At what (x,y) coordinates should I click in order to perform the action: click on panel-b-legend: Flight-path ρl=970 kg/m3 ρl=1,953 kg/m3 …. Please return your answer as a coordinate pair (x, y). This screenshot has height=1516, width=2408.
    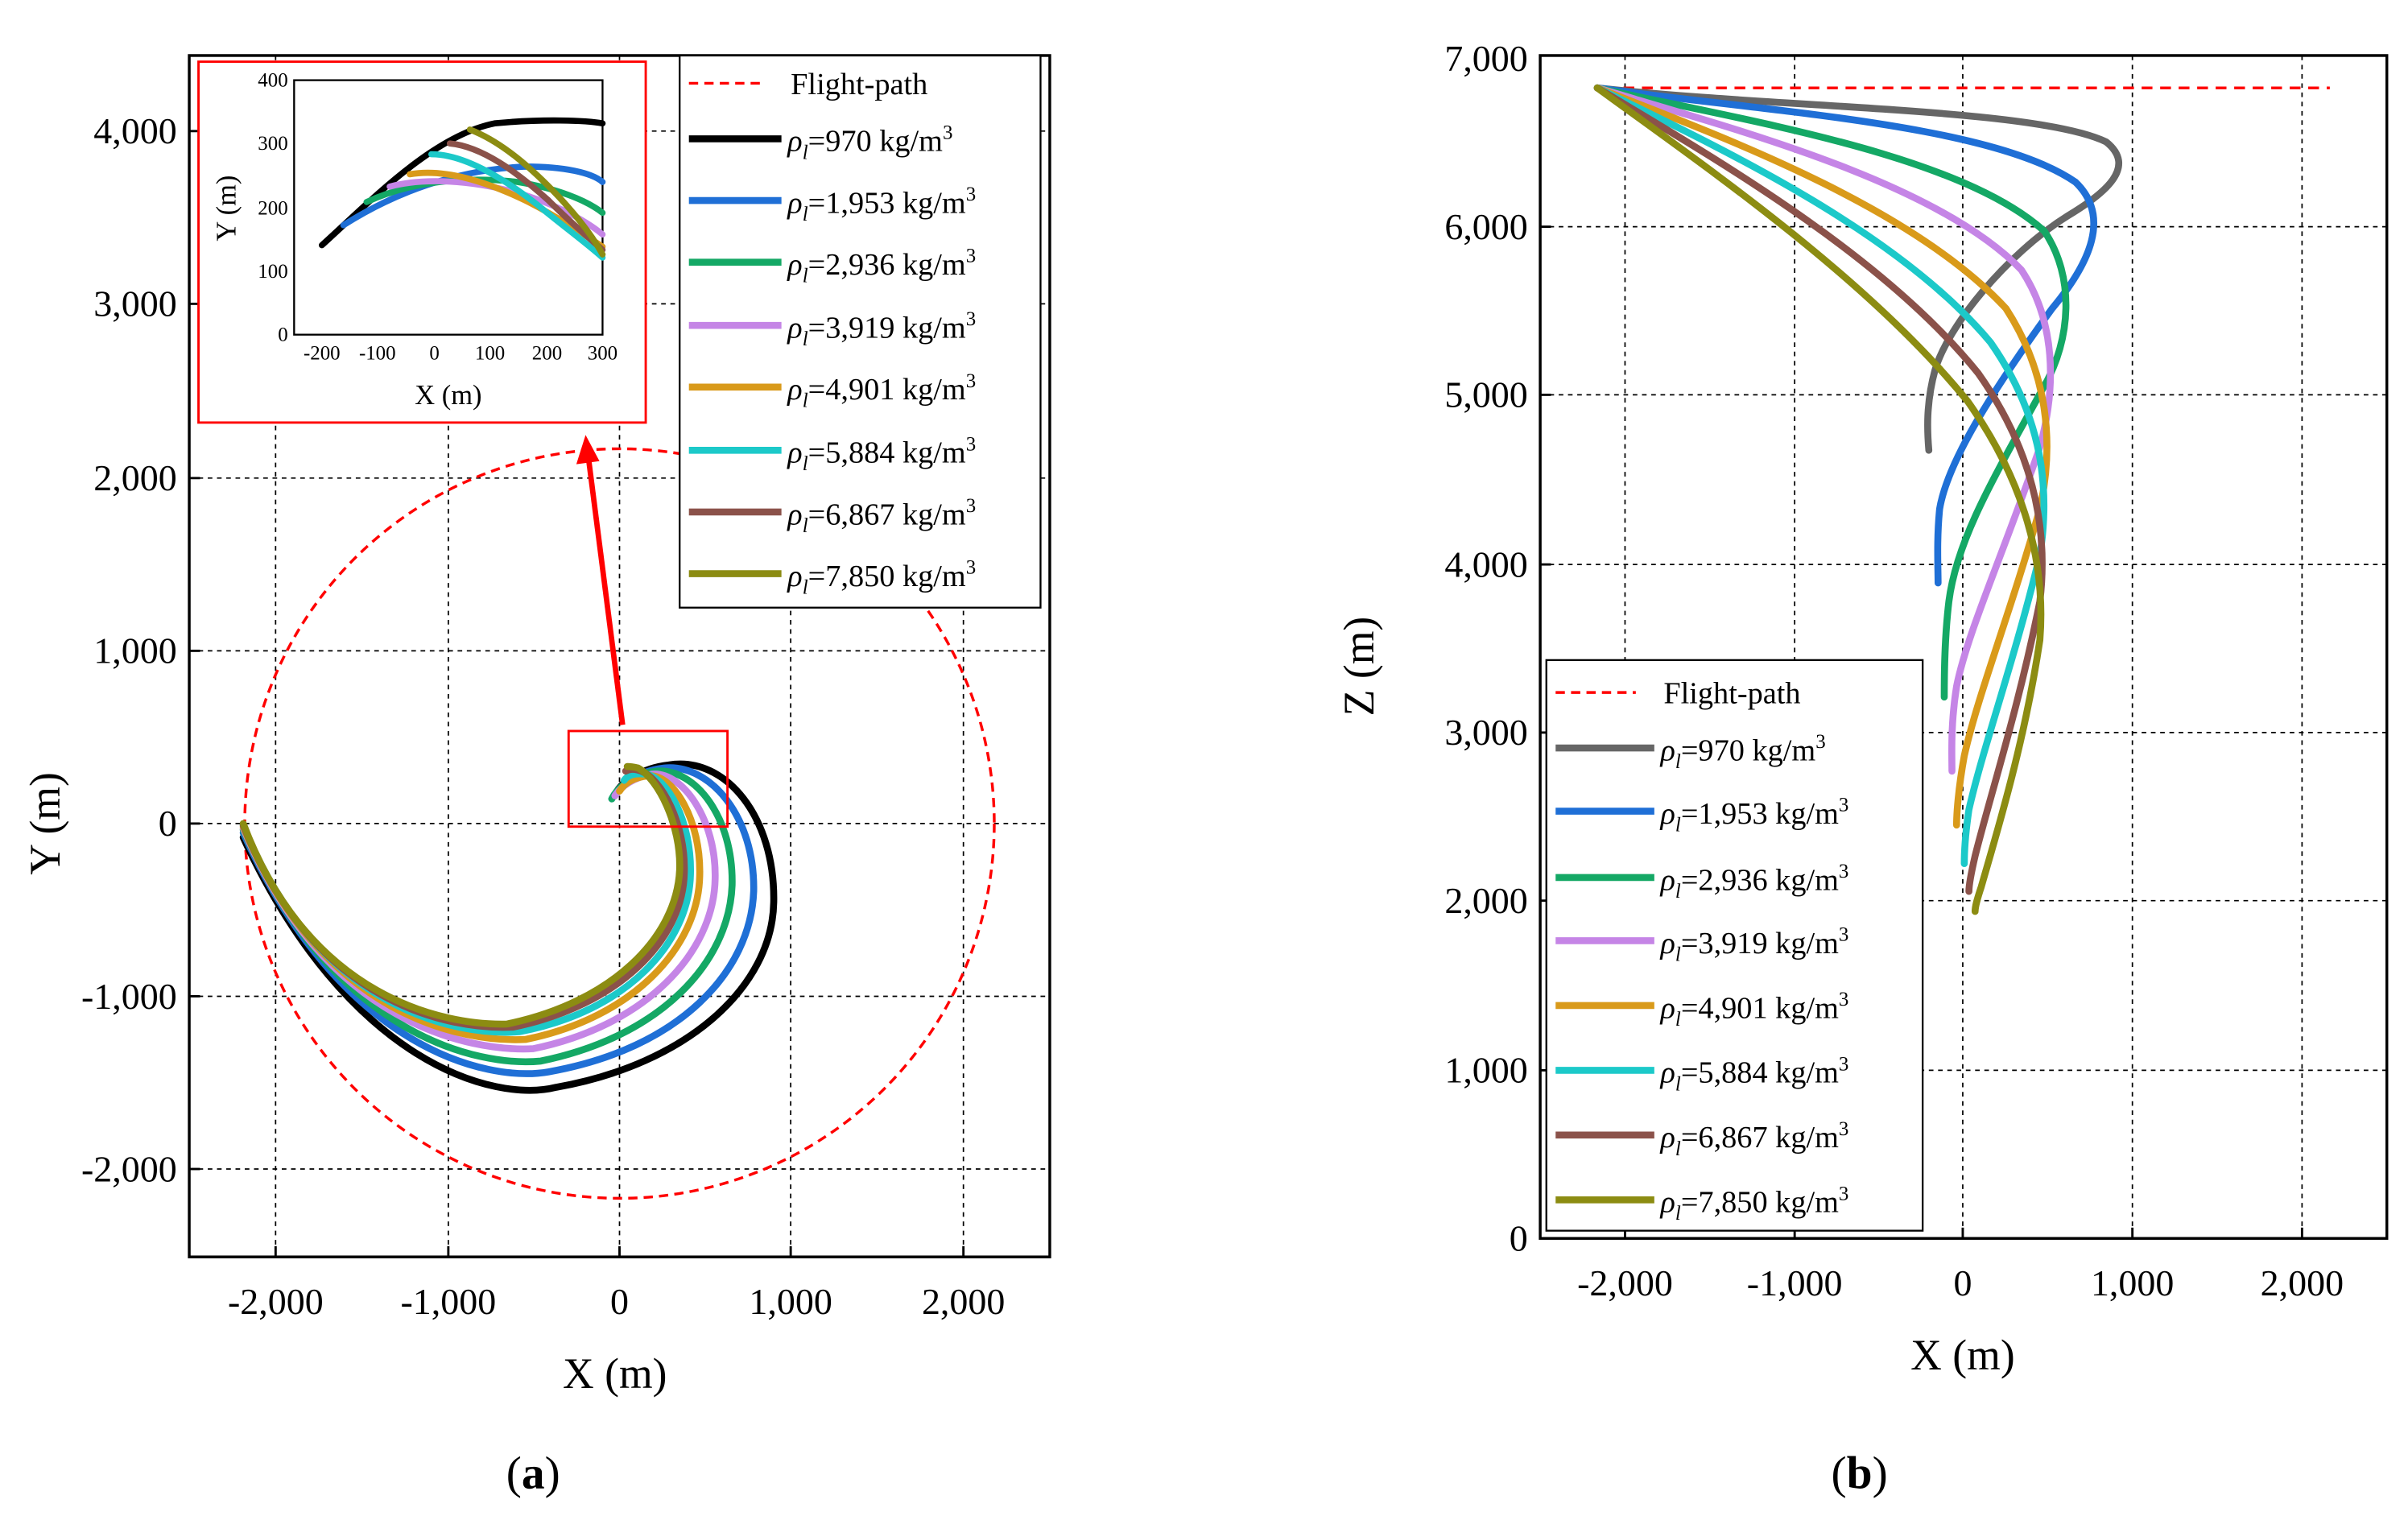
    Looking at the image, I should click on (1734, 945).